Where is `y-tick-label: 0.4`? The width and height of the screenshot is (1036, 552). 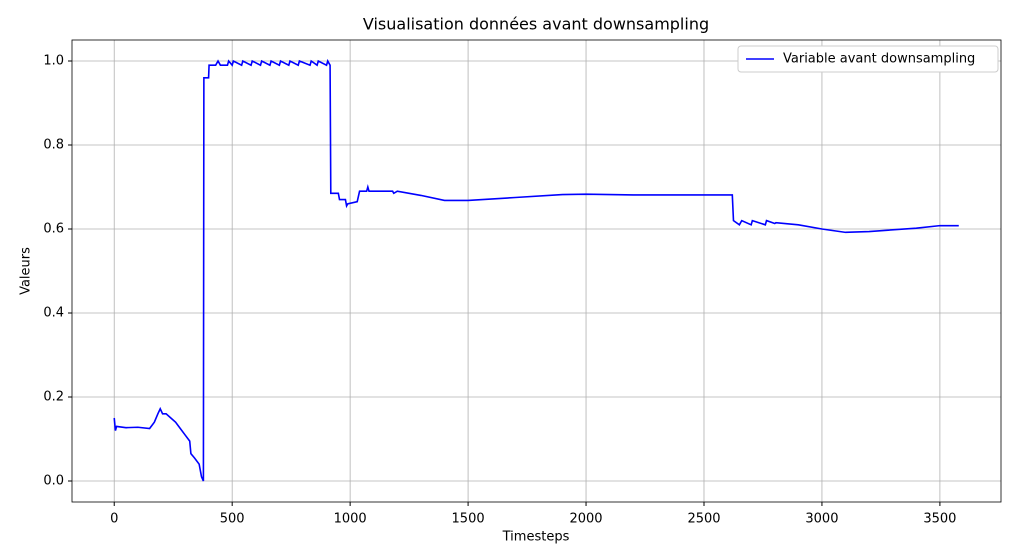
y-tick-label: 0.4 is located at coordinates (53, 313).